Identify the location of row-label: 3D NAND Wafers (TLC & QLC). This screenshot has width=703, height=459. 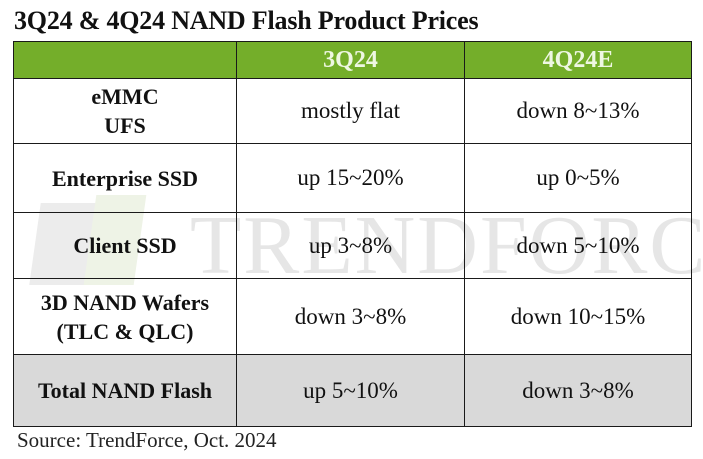
(125, 316).